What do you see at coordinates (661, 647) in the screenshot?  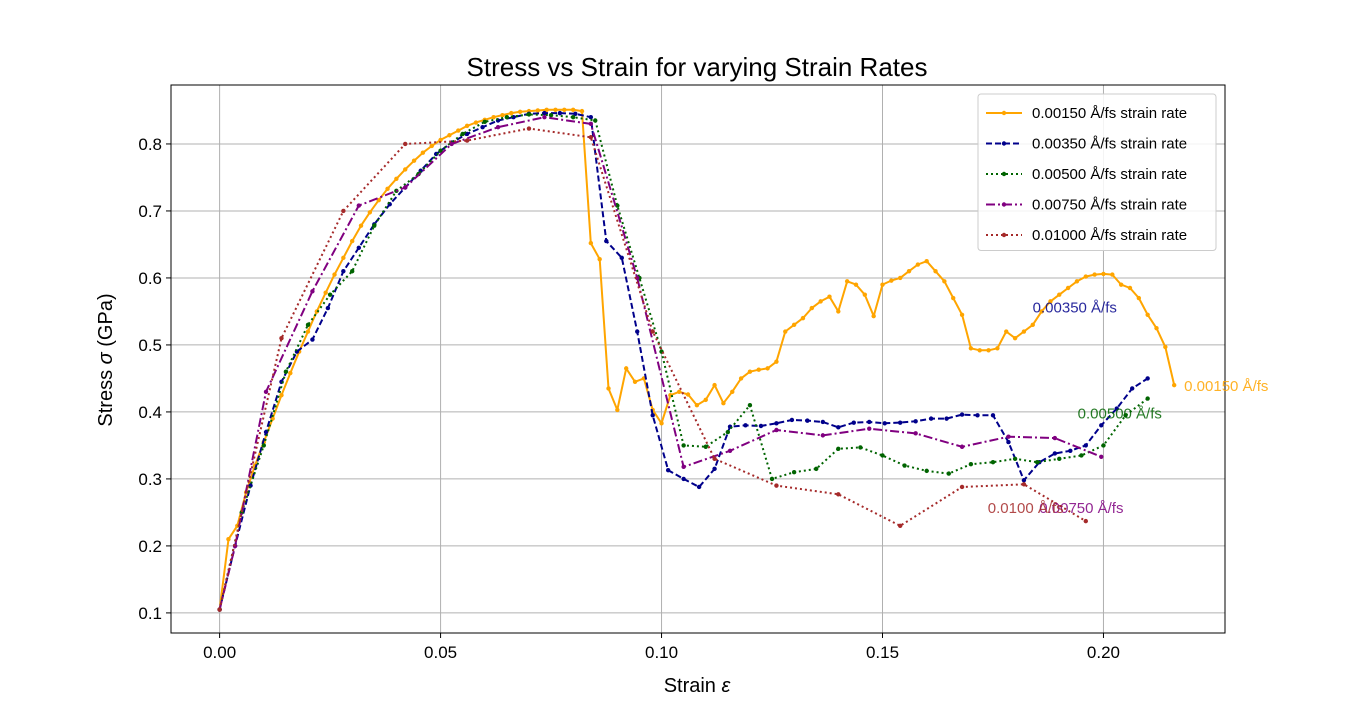 I see `x-tick-labels: 0.00 0.05 0.10 0.15 0.20` at bounding box center [661, 647].